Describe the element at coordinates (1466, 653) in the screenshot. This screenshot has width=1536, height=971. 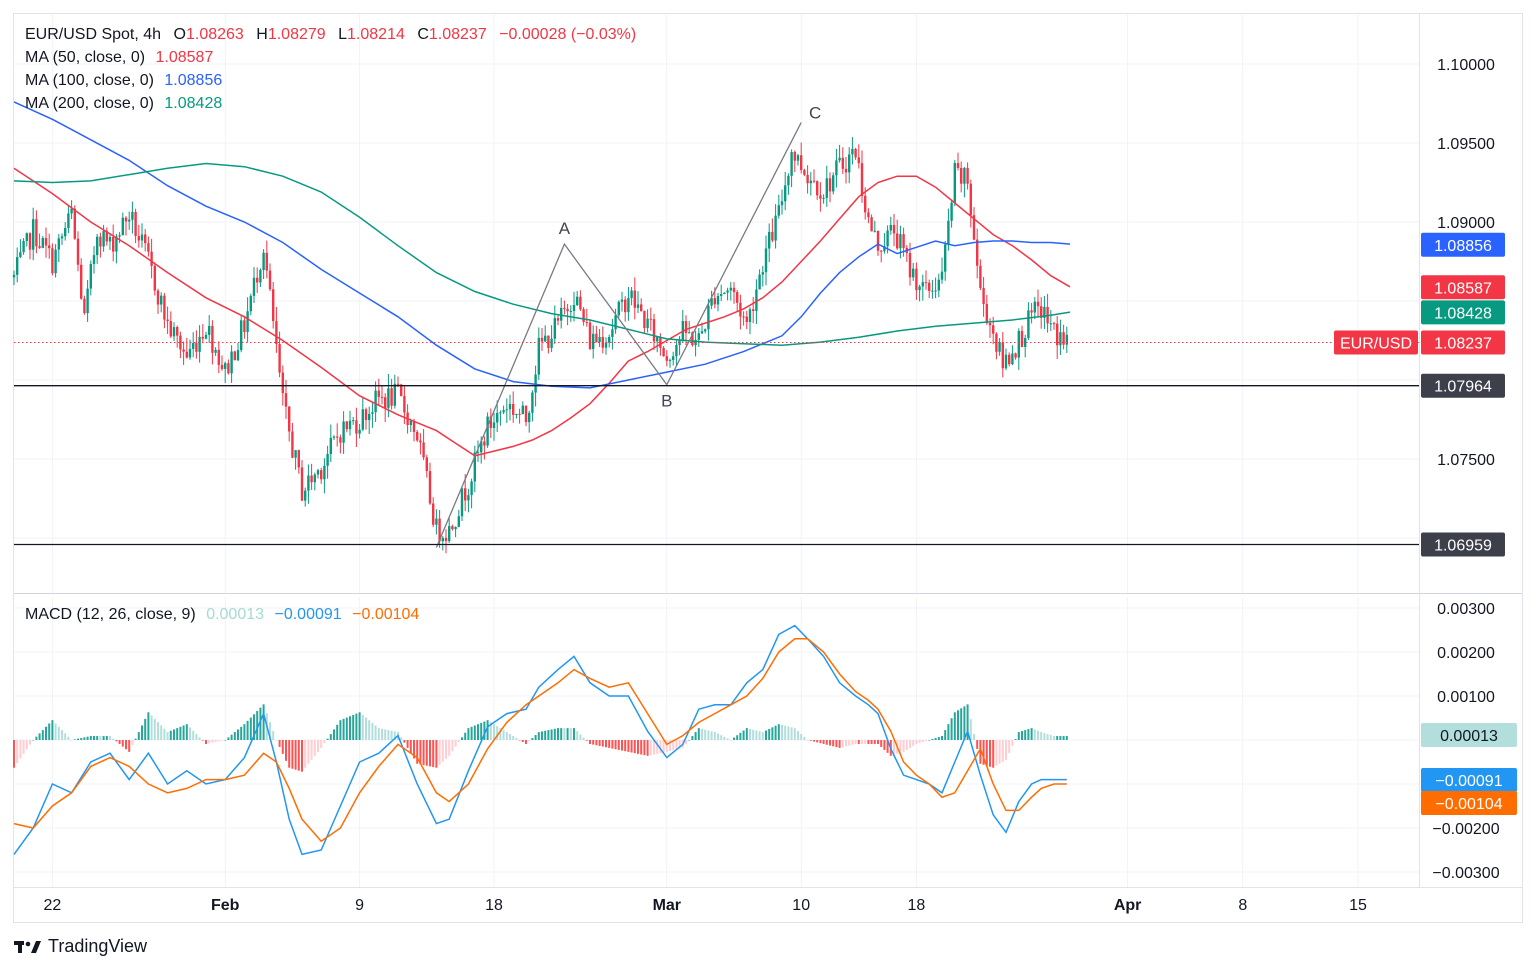
I see `macd-tick-label: 0.00200` at that location.